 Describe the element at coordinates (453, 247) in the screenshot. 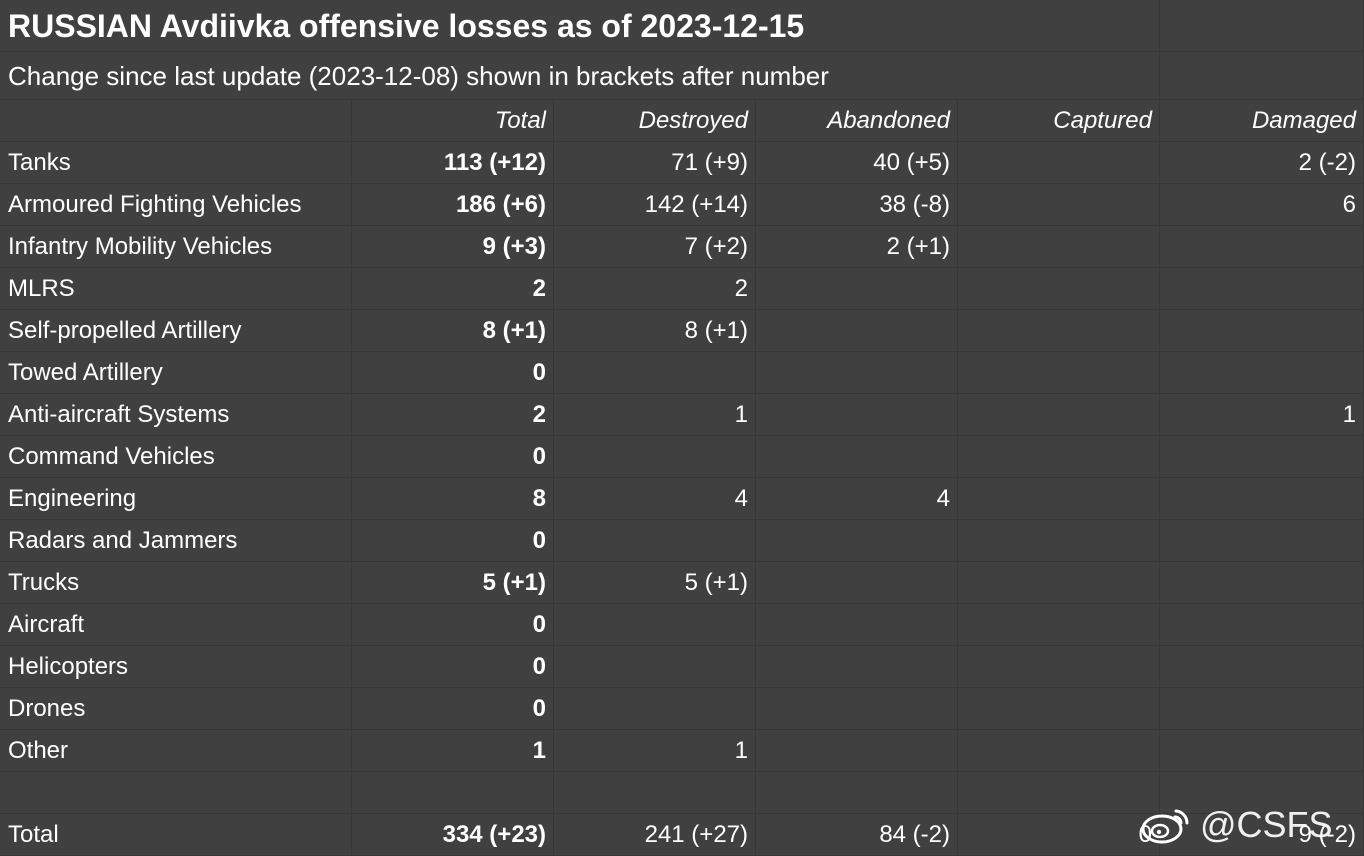

I see `value-cell-total: 9 (+3)` at that location.